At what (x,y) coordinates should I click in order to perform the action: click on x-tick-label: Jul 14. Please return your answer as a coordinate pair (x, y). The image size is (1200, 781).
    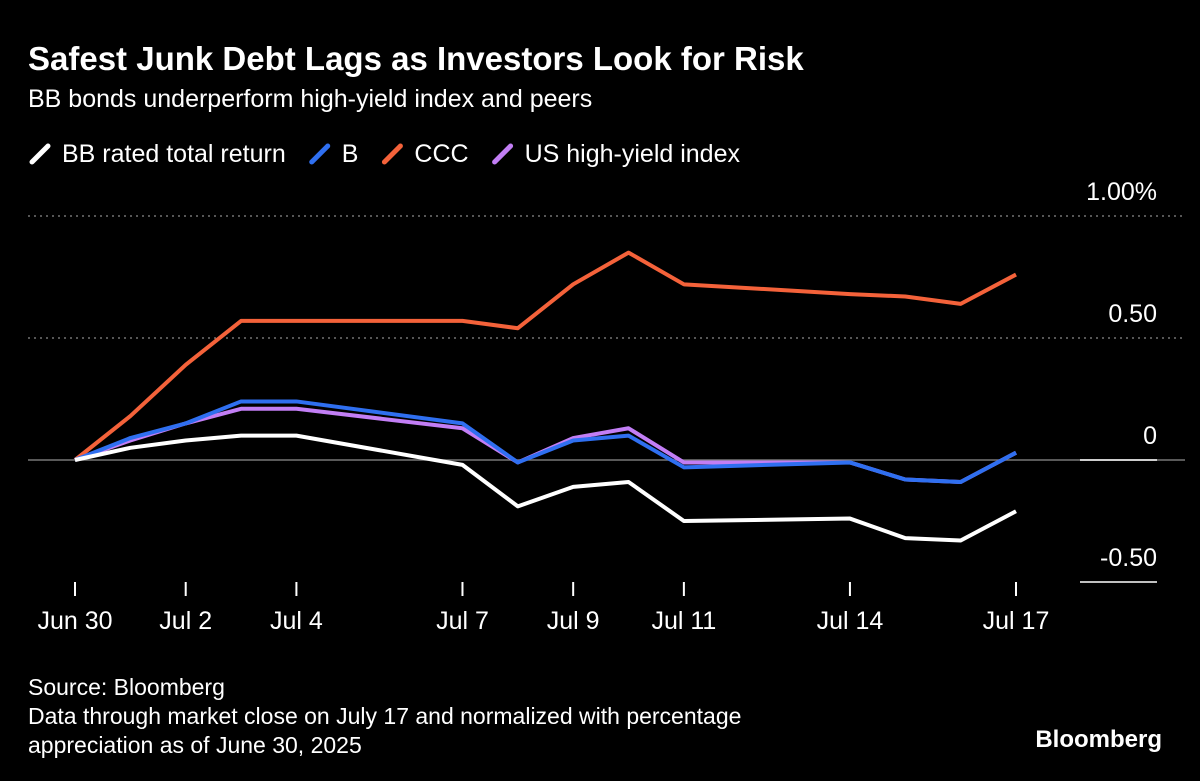
    Looking at the image, I should click on (850, 621).